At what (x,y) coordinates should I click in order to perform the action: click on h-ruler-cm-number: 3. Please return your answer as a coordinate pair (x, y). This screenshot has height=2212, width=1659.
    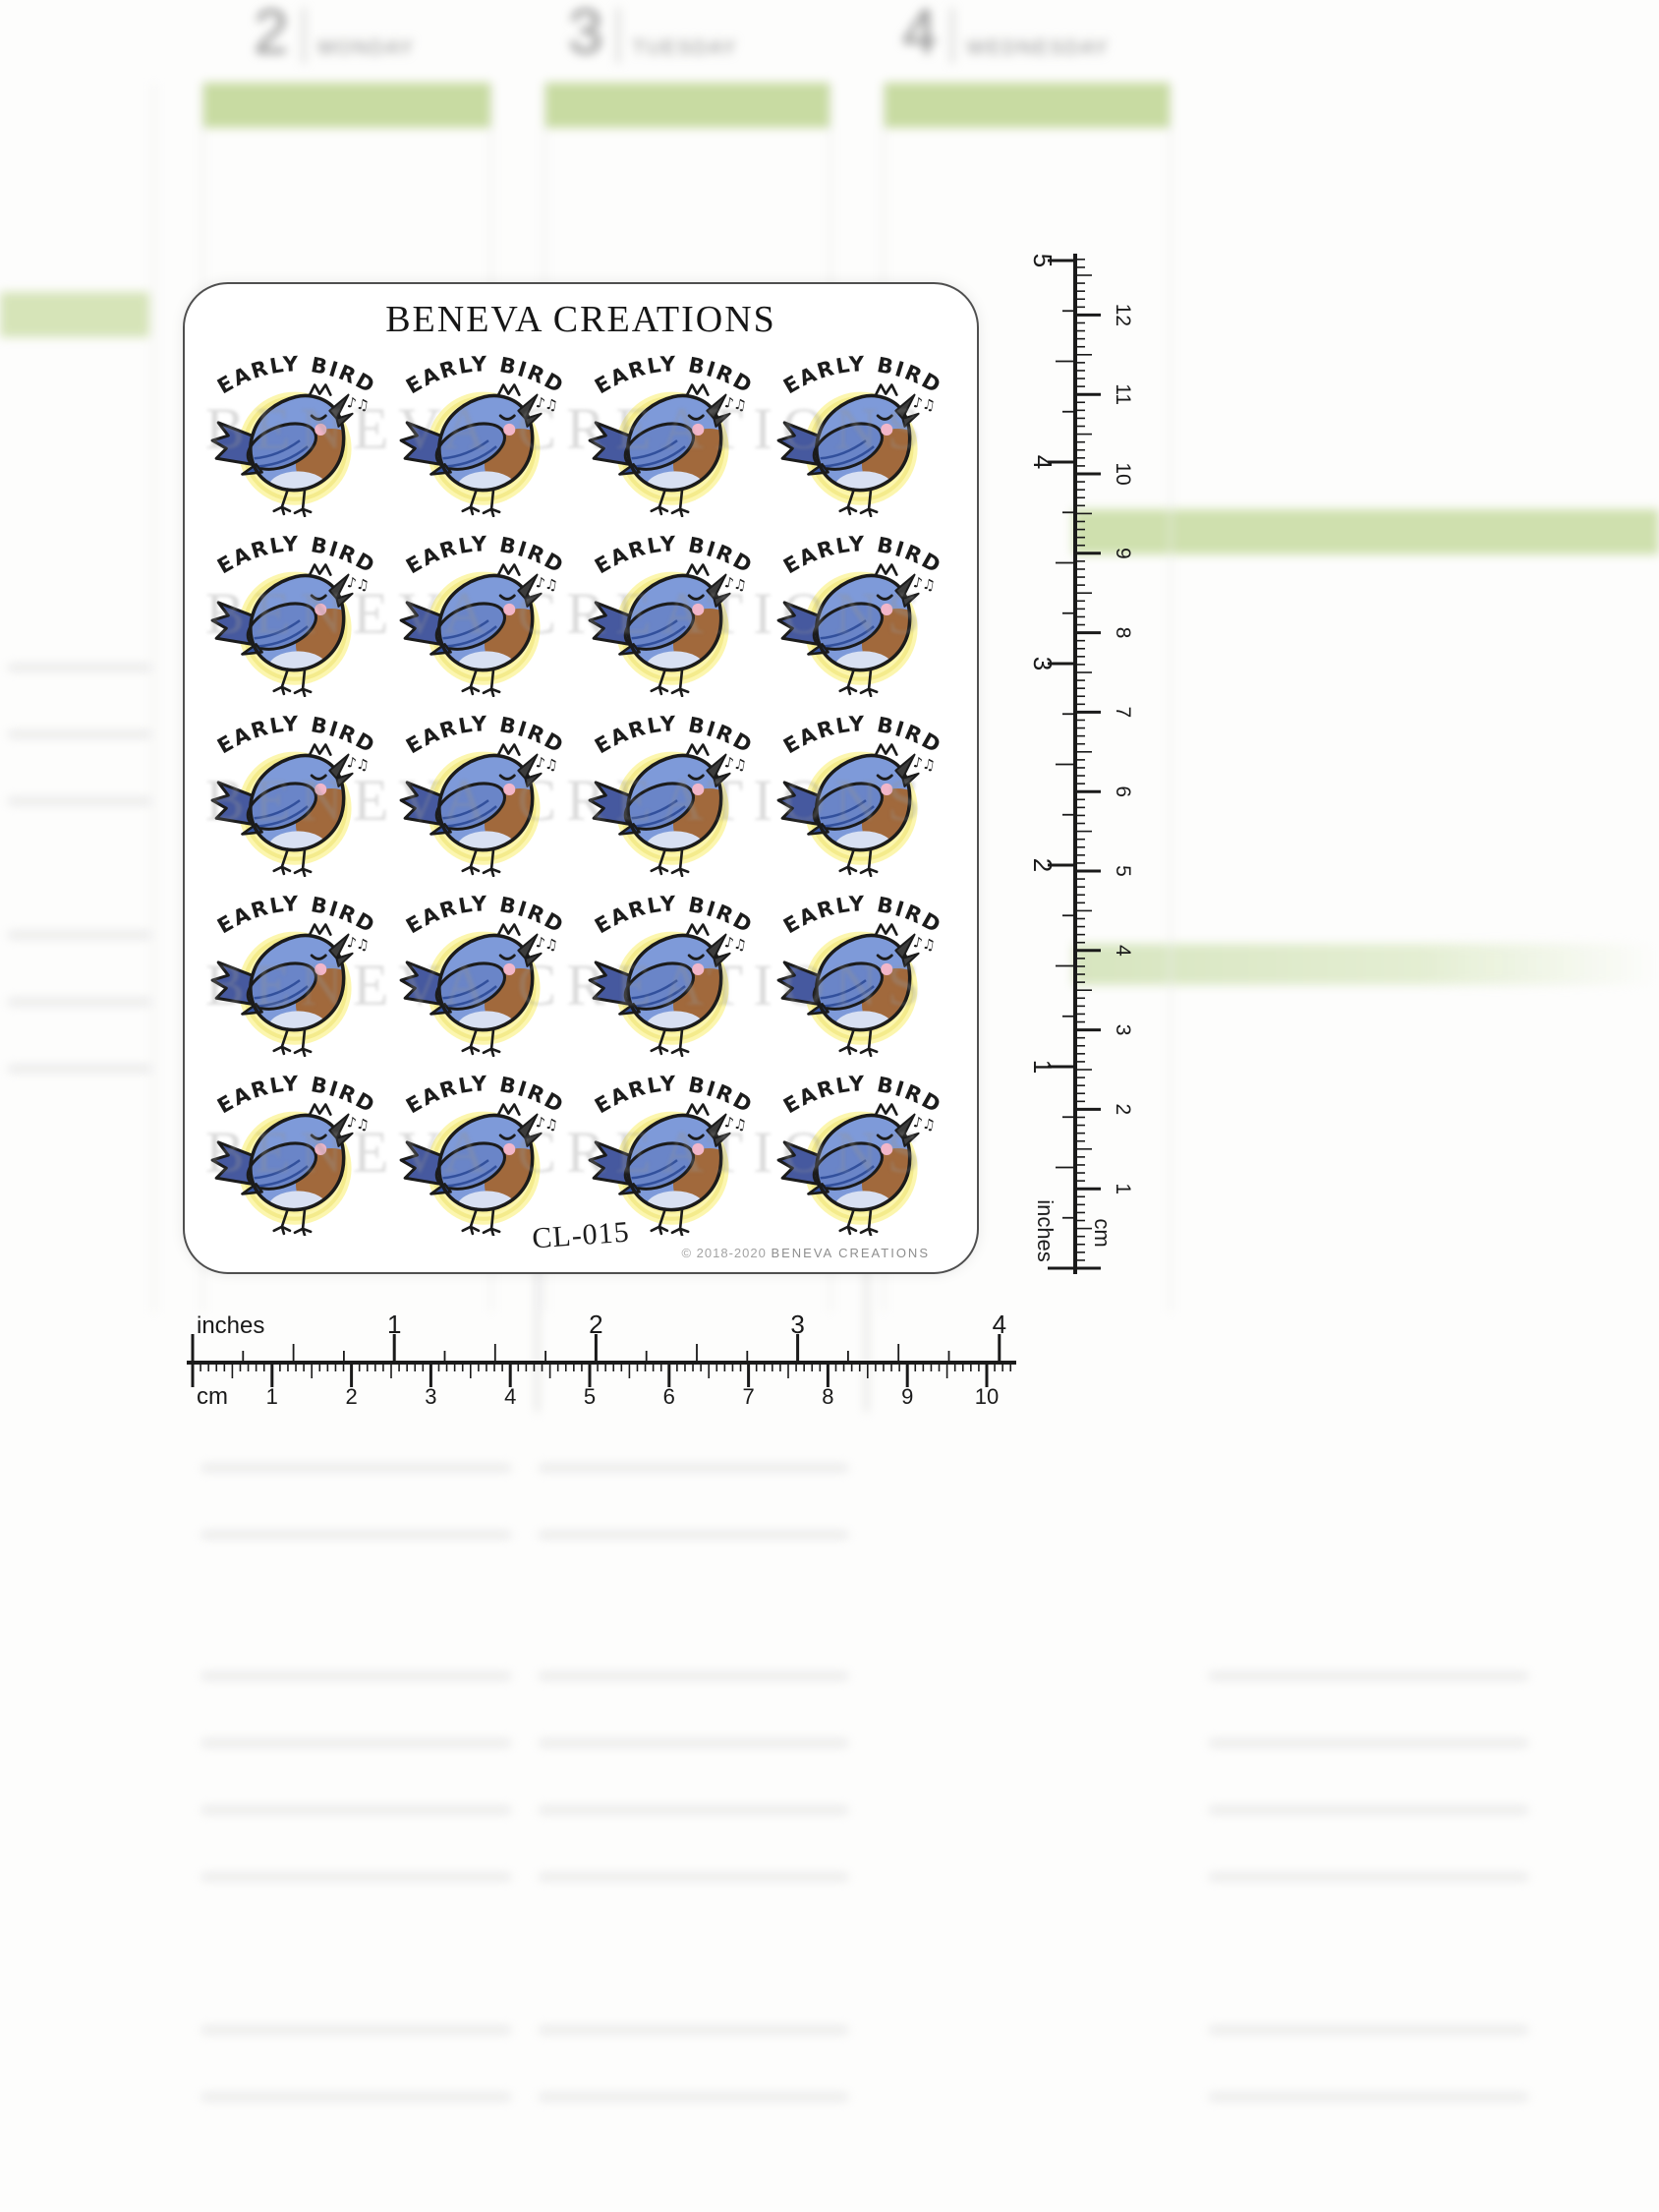
    Looking at the image, I should click on (431, 1396).